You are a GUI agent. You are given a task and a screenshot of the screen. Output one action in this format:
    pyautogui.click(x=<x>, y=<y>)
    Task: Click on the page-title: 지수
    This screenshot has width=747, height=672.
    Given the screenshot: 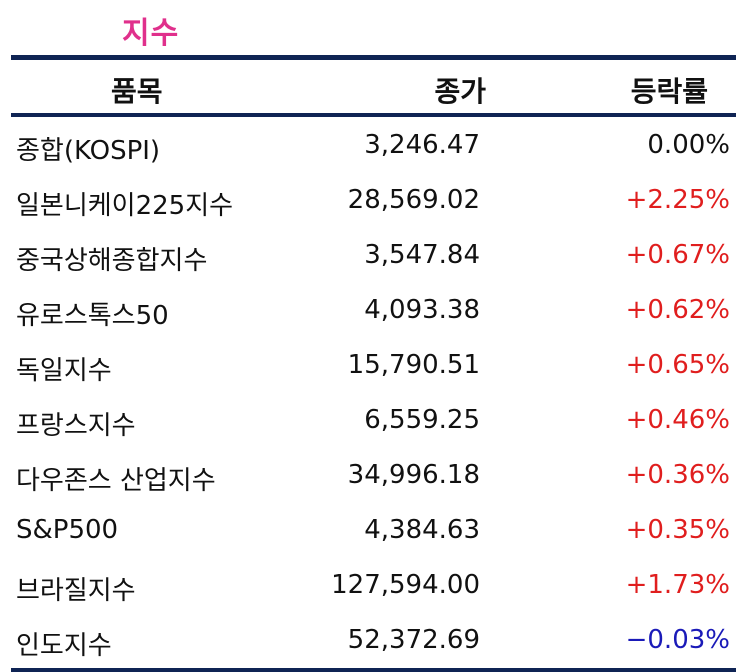 What is the action you would take?
    pyautogui.click(x=151, y=33)
    